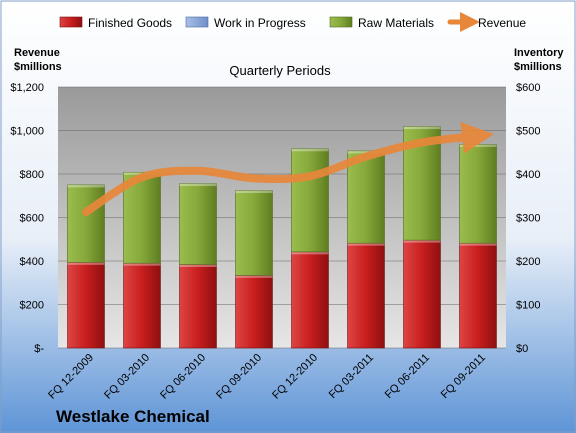 This screenshot has width=576, height=433. I want to click on right-tick-label: $100, so click(528, 306).